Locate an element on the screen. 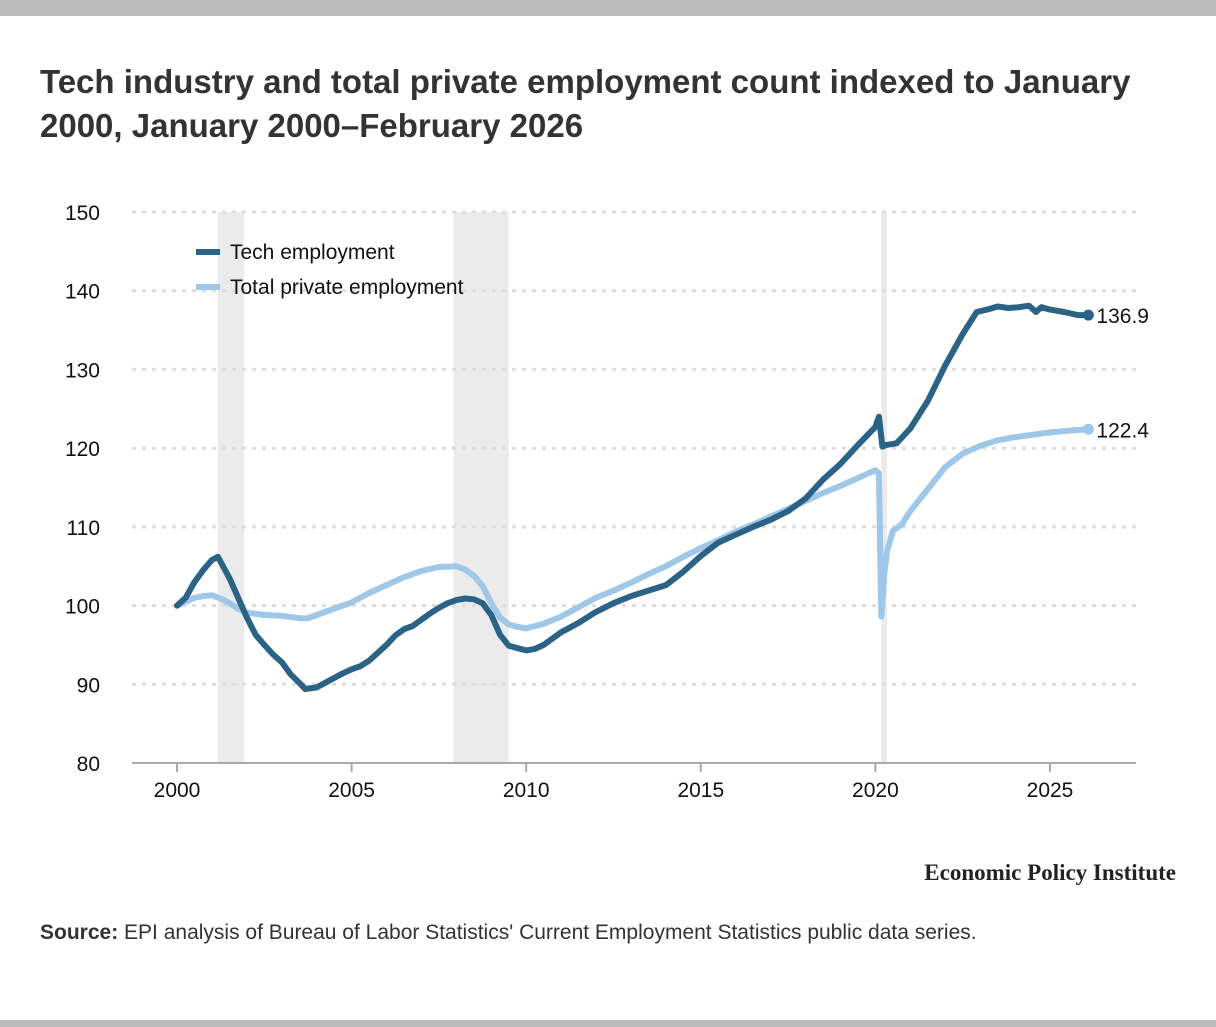  end-label-total: 122.4 is located at coordinates (1122, 430).